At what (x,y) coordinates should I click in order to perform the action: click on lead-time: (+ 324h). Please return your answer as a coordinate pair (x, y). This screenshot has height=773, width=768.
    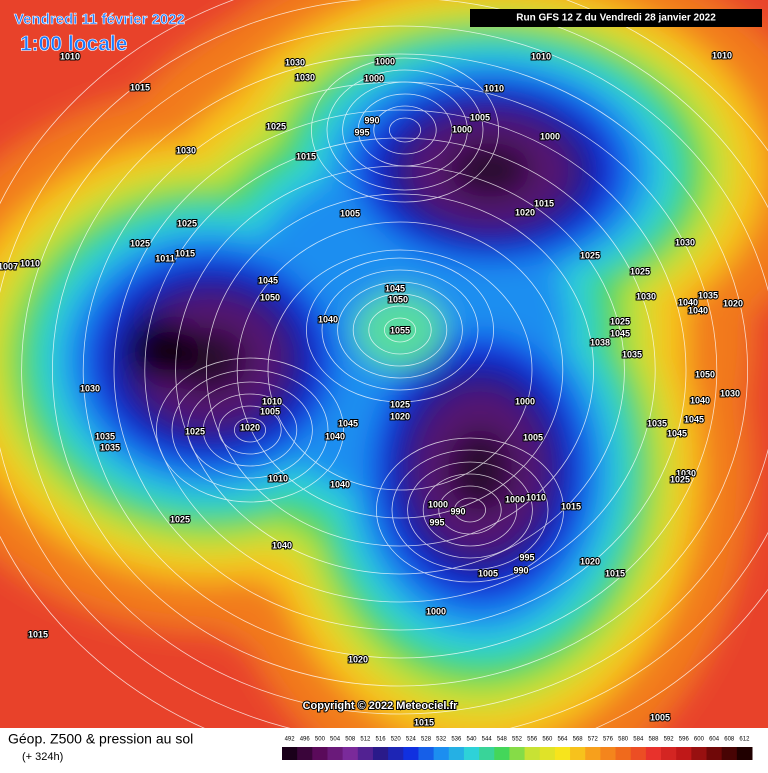
    Looking at the image, I should click on (42, 757).